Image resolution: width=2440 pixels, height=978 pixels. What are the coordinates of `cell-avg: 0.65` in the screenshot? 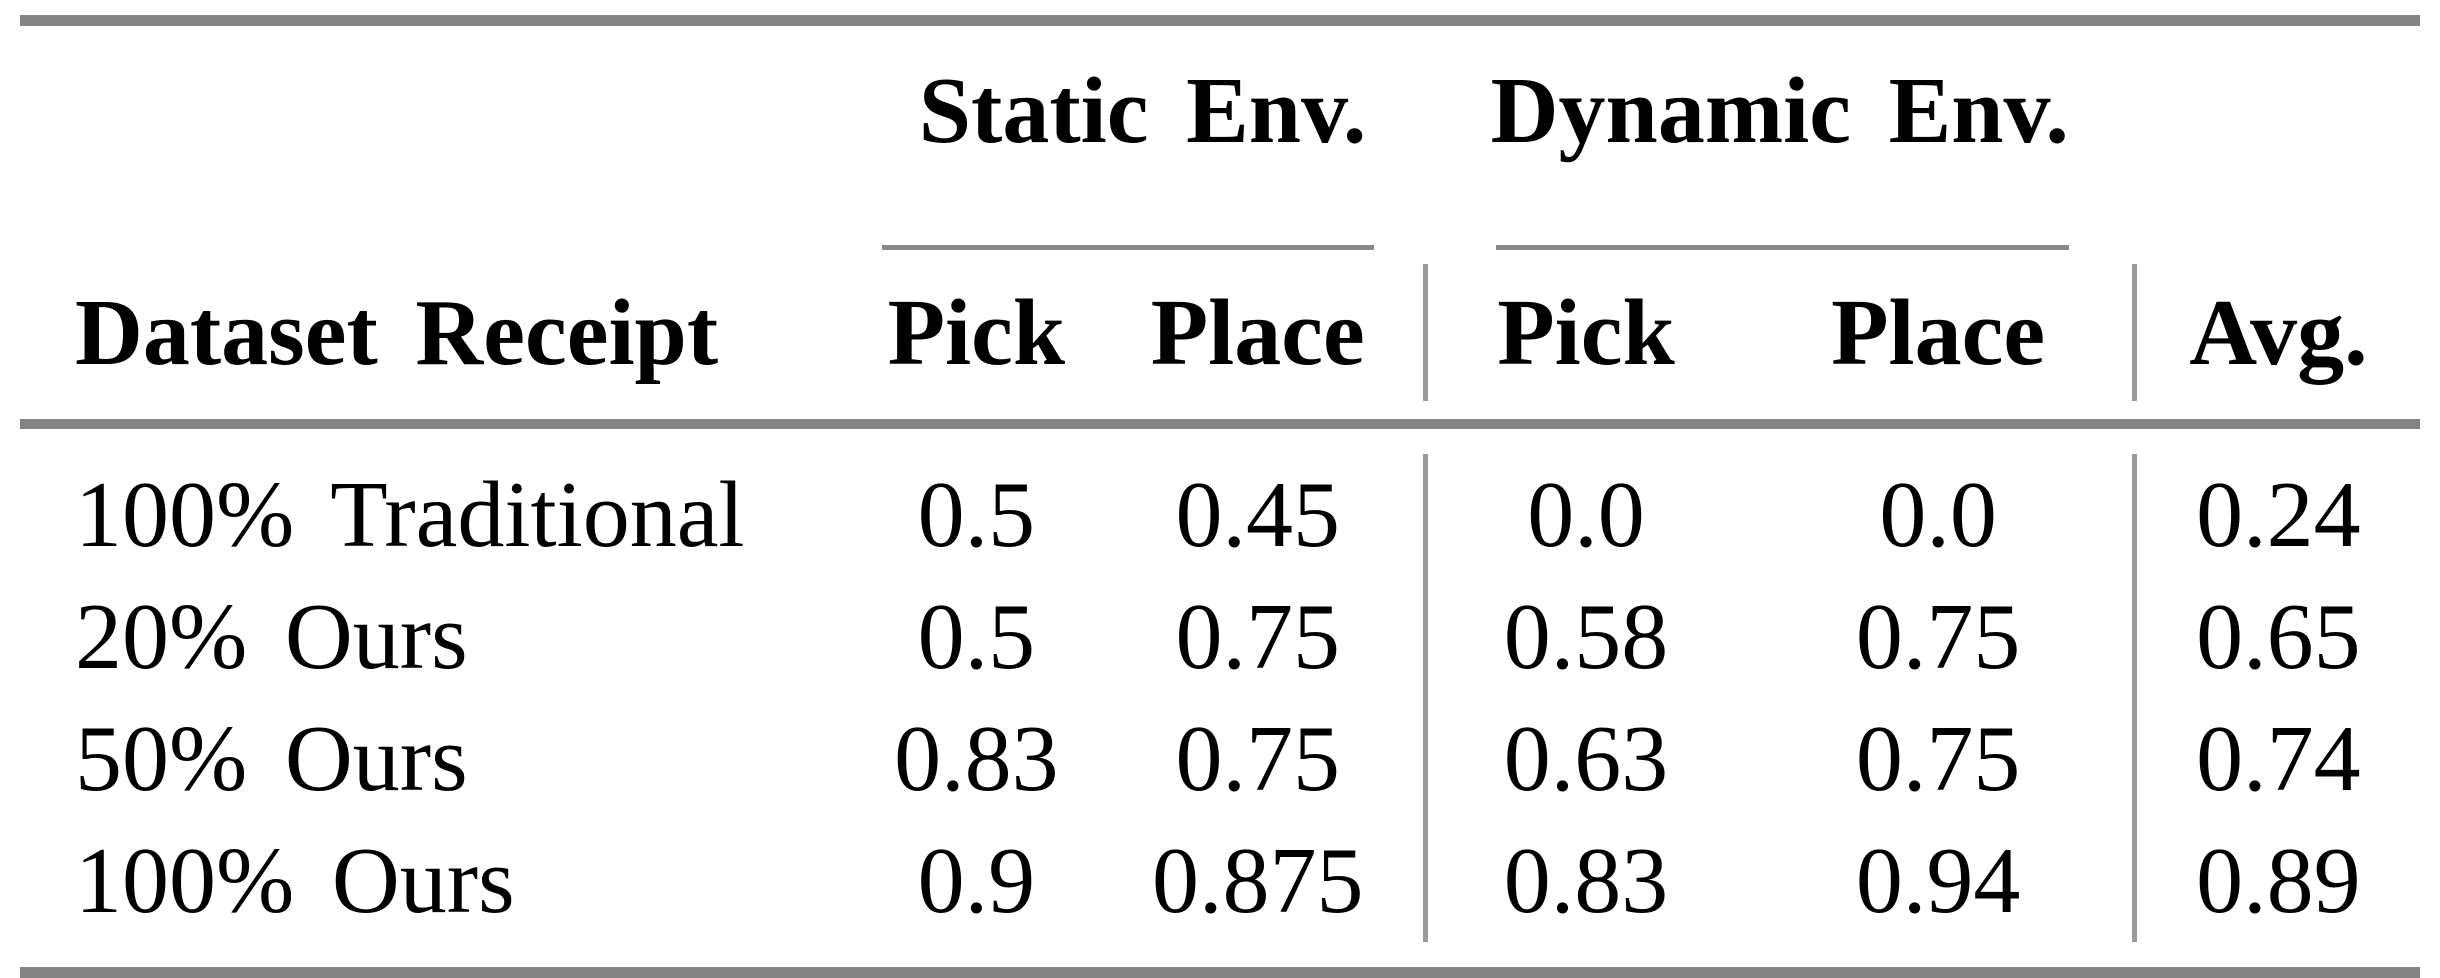 It's located at (2275, 637).